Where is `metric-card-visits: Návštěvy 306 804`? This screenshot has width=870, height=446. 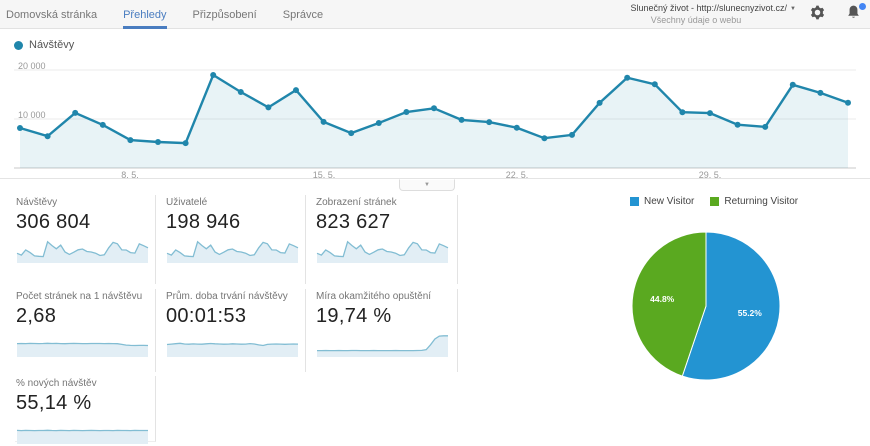 metric-card-visits: Návštěvy 306 804 is located at coordinates (85, 239).